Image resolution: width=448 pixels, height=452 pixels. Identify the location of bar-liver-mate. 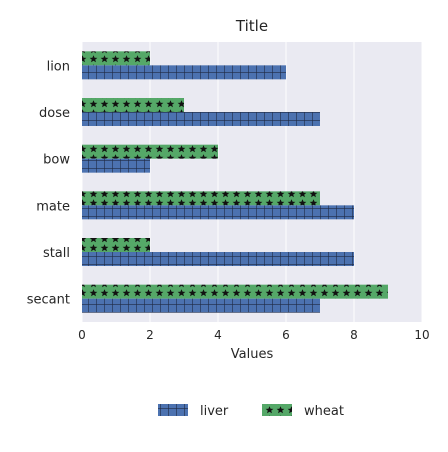
(218, 212).